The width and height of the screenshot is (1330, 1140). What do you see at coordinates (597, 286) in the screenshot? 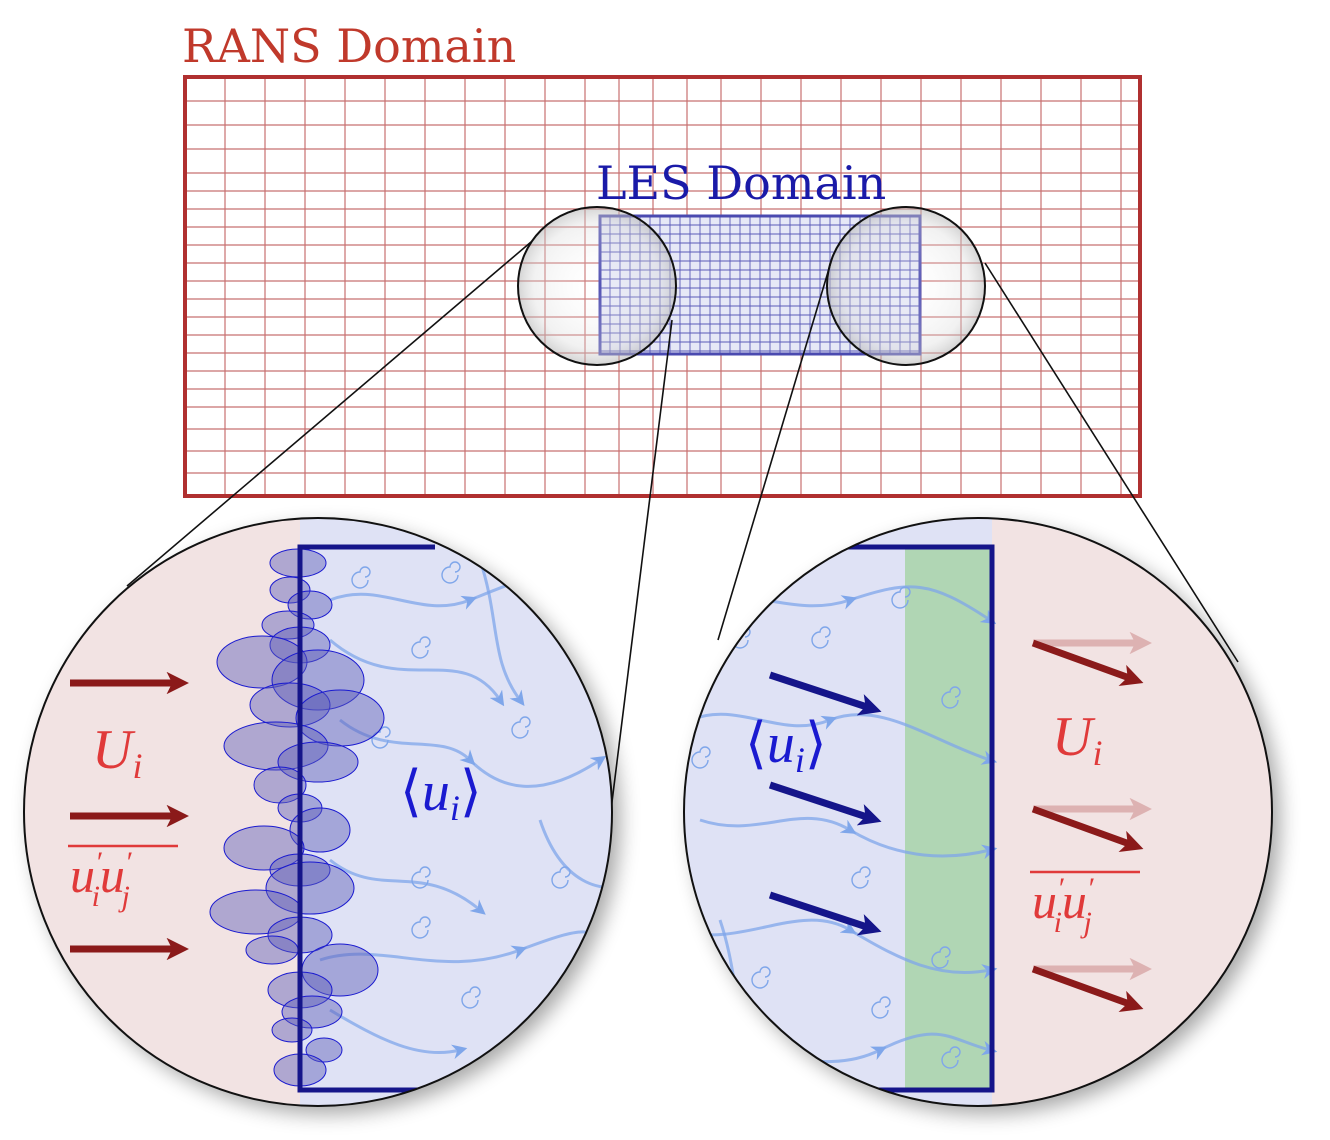
I see `left-zoom-lens` at bounding box center [597, 286].